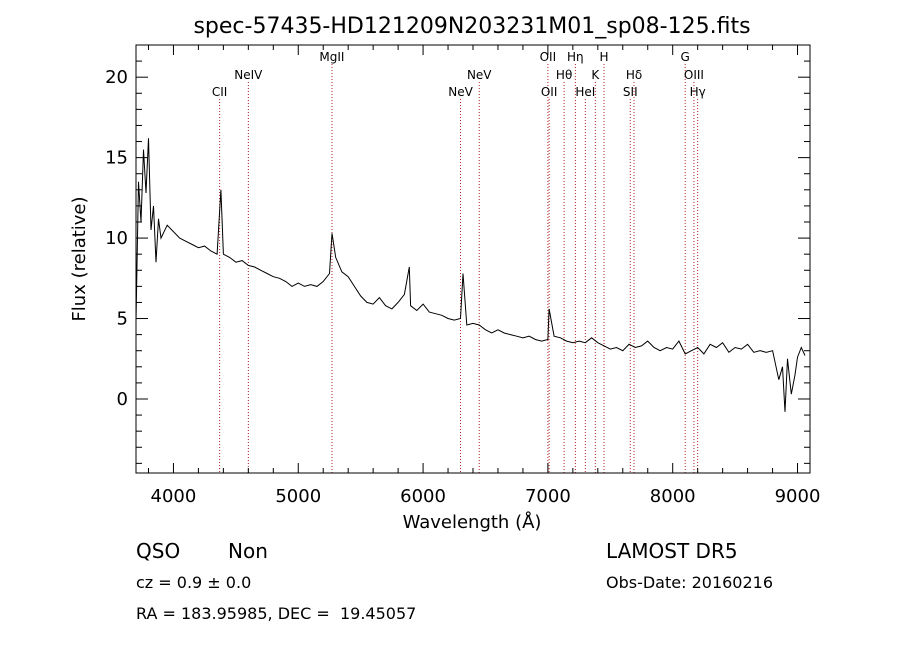  What do you see at coordinates (298, 496) in the screenshot?
I see `x-tick-label-1: 5000` at bounding box center [298, 496].